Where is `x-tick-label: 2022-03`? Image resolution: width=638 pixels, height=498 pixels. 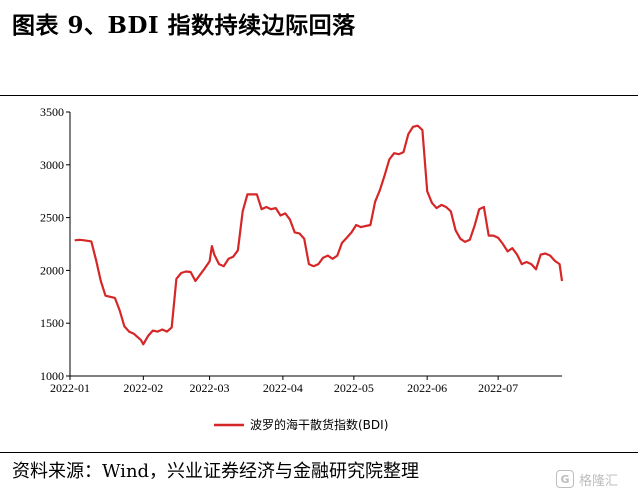 x-tick-label: 2022-03 is located at coordinates (210, 388).